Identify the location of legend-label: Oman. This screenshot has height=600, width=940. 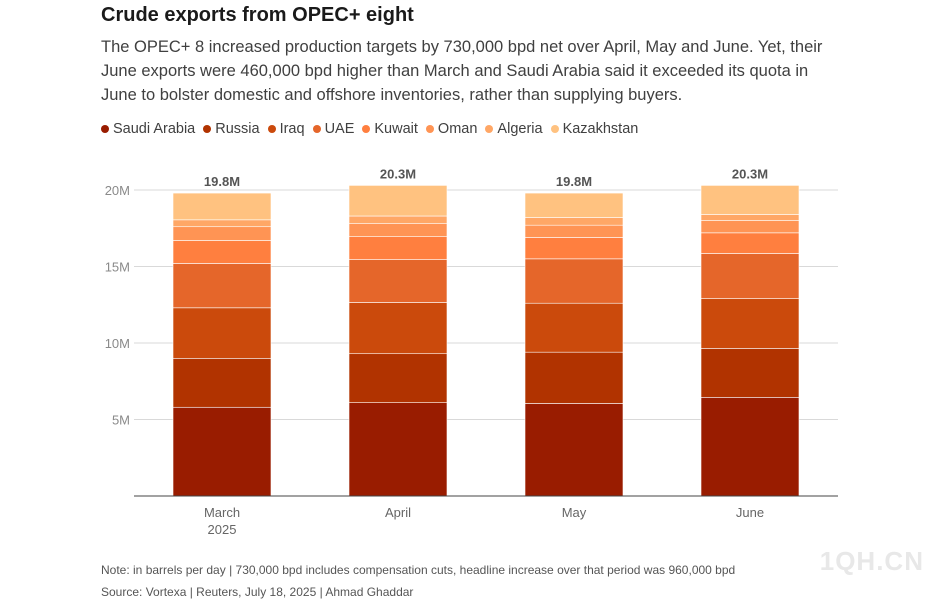
(457, 129).